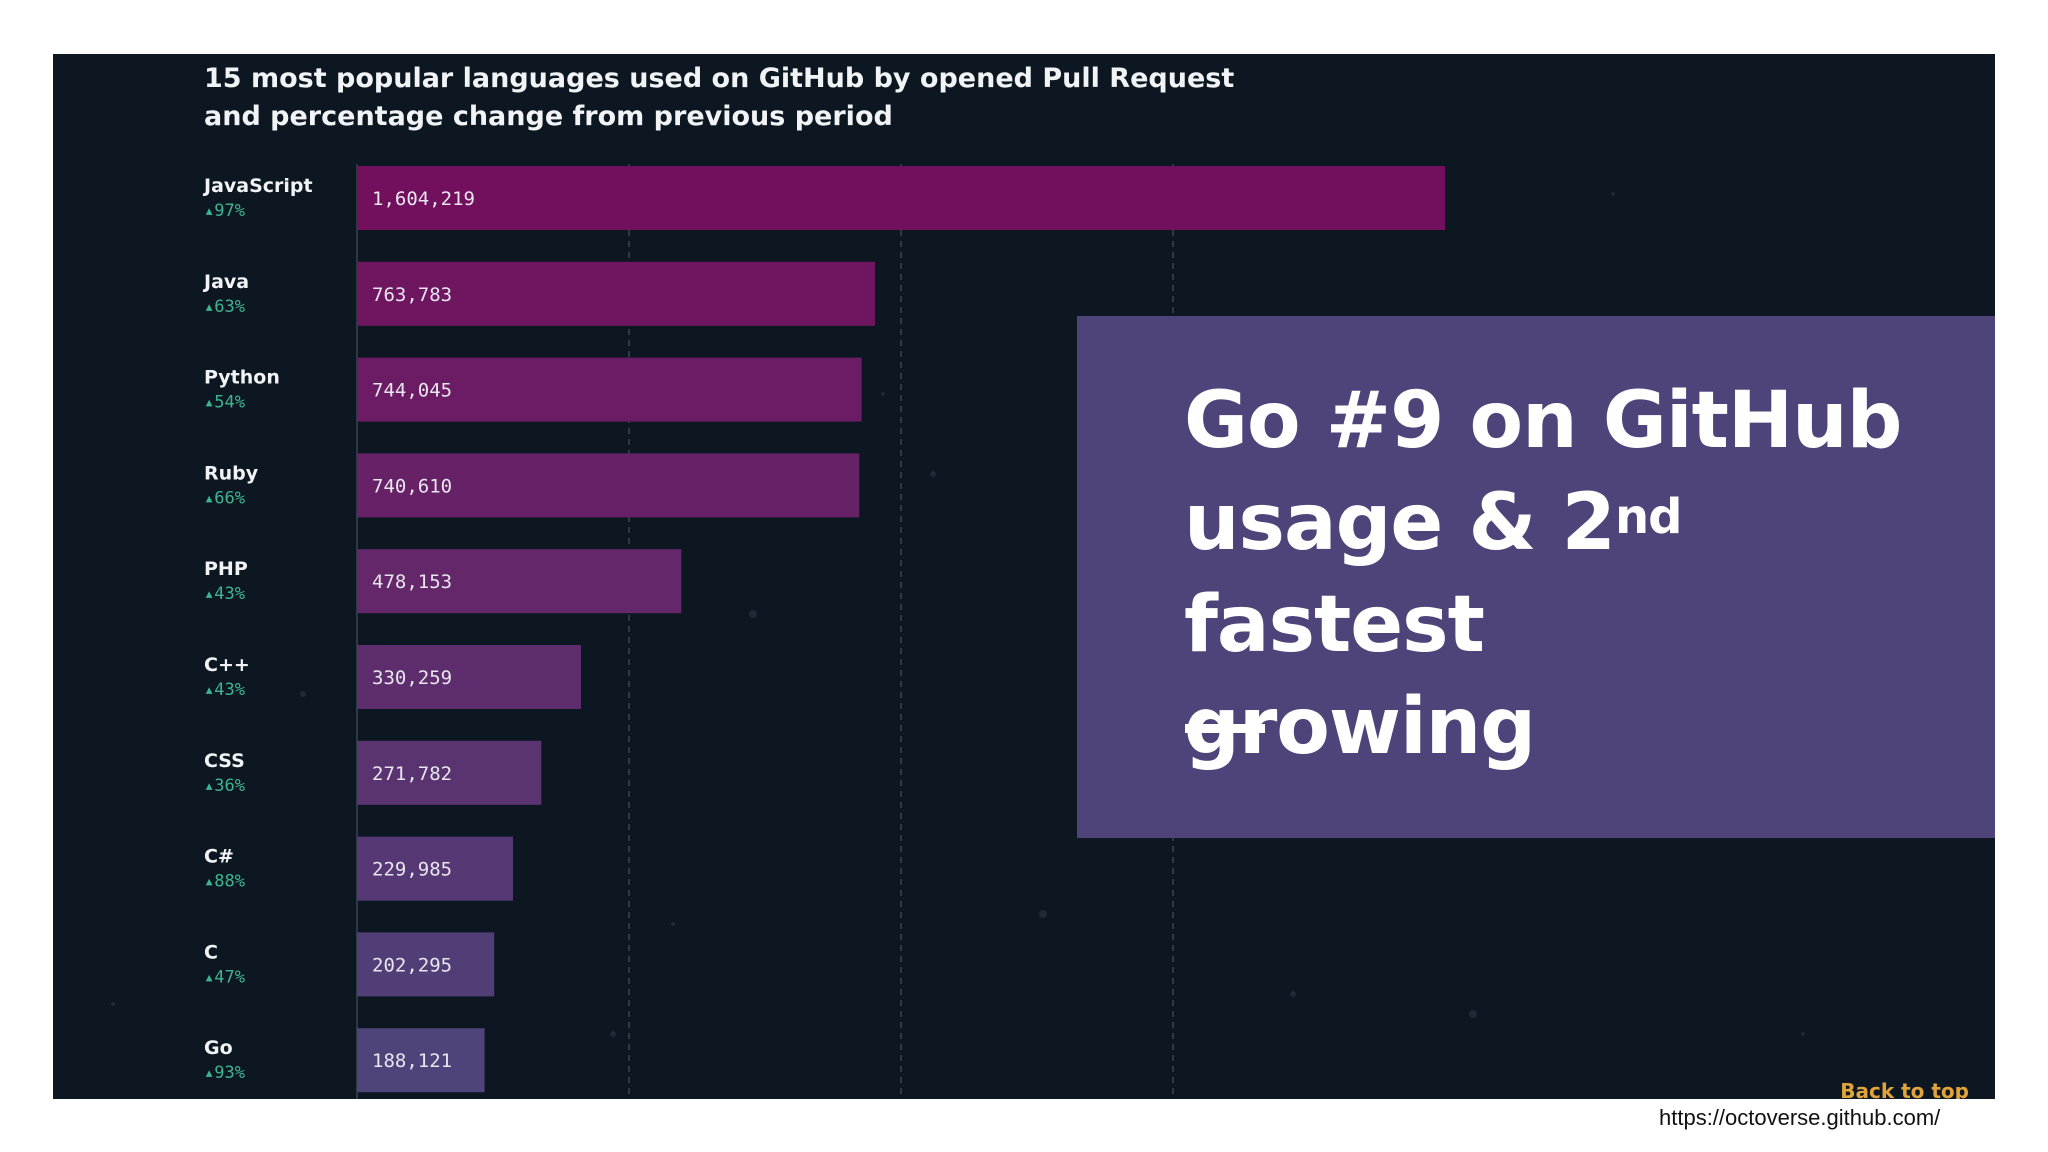 The width and height of the screenshot is (2048, 1152). I want to click on category-label: C#, so click(219, 857).